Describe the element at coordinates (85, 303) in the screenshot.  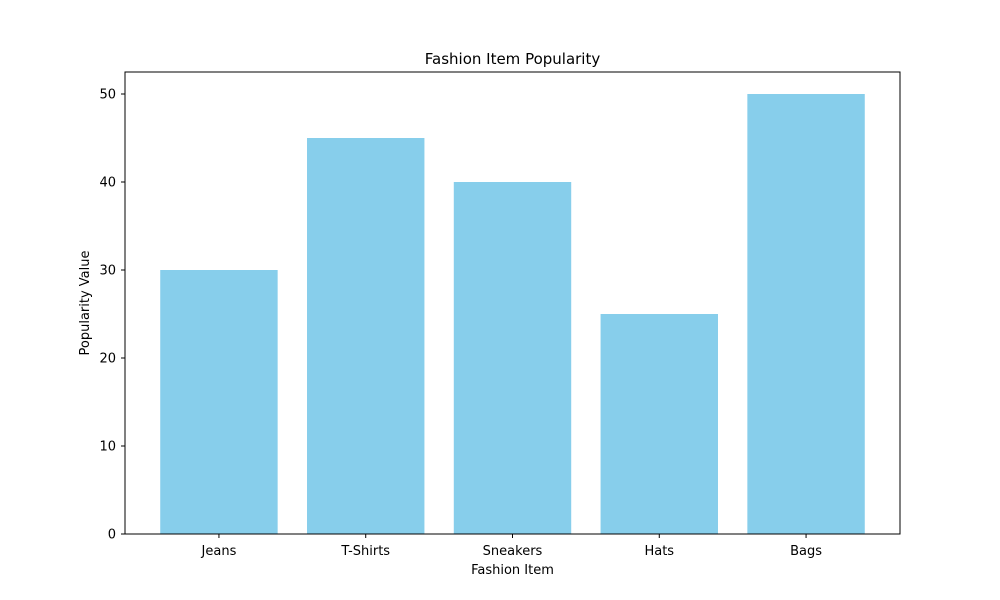
I see `y-axis-label: Popularity Value` at that location.